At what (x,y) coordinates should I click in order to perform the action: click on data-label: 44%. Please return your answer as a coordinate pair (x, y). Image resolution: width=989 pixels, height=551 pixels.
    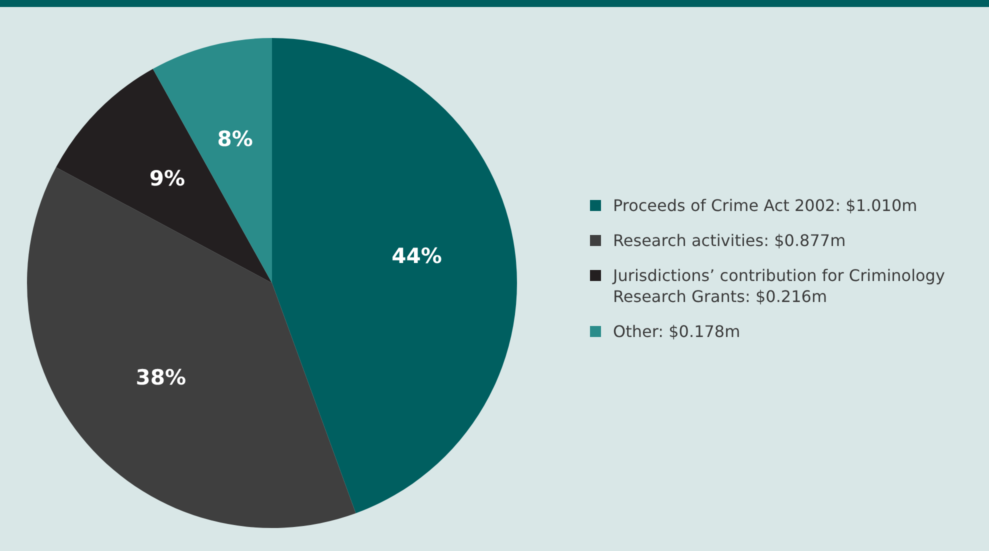
    Looking at the image, I should click on (417, 256).